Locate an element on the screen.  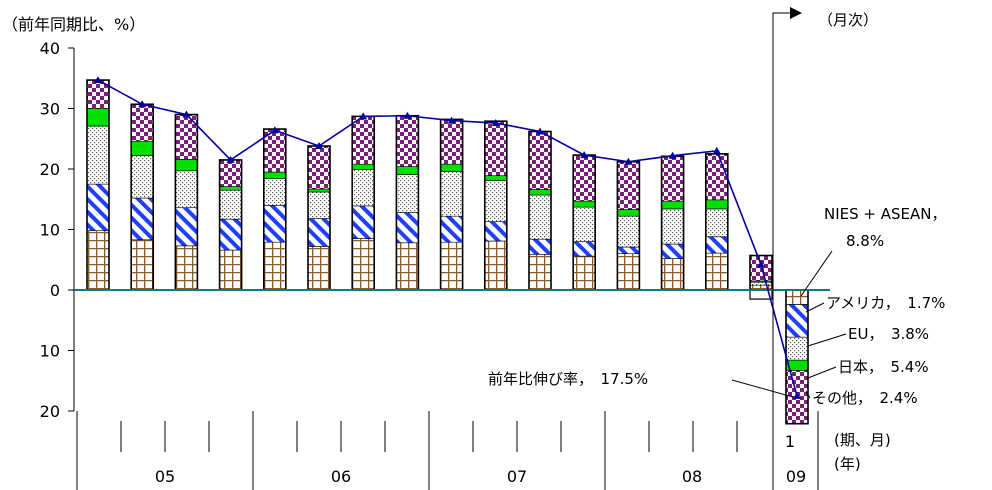
monthly-arrow-icon is located at coordinates (796, 13).